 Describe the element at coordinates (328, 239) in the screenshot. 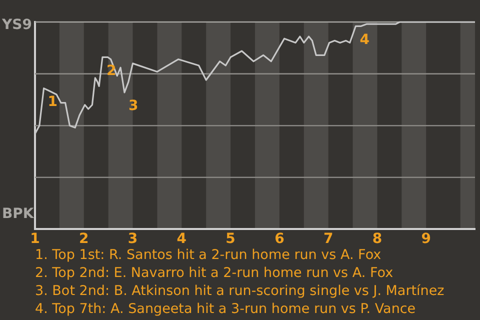

I see `x-tick-label: 7` at that location.